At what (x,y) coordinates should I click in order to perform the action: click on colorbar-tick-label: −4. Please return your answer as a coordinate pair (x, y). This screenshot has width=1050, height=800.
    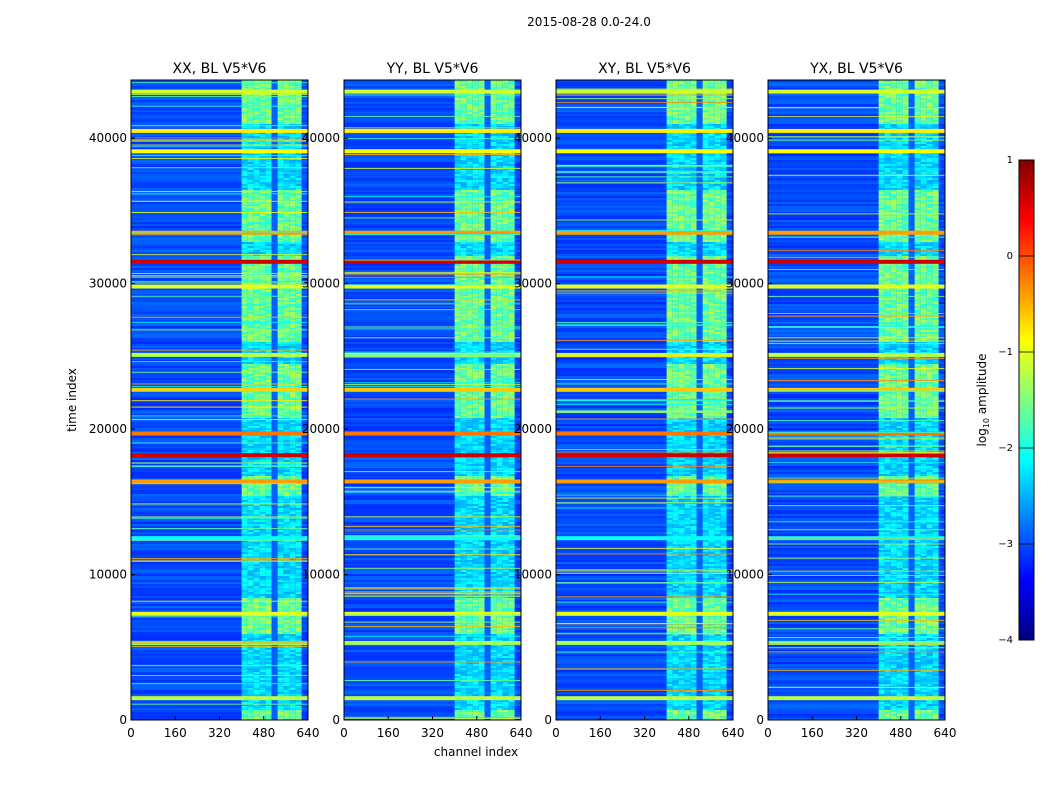
    Looking at the image, I should click on (1005, 640).